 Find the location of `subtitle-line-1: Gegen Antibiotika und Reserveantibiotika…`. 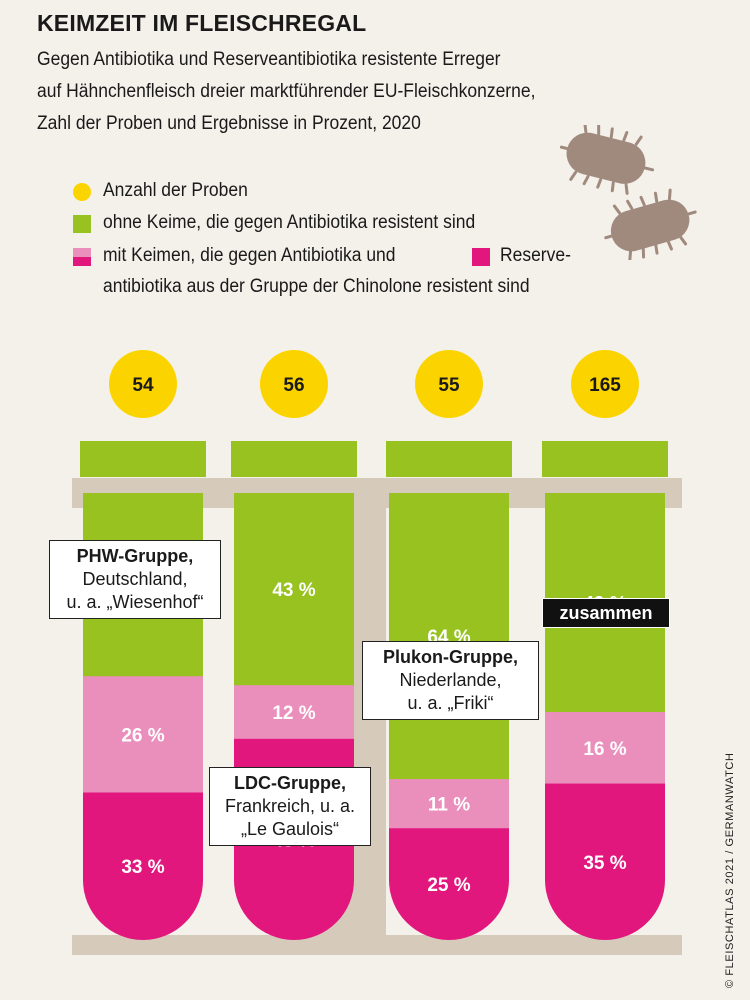

subtitle-line-1: Gegen Antibiotika und Reserveantibiotika… is located at coordinates (269, 59).